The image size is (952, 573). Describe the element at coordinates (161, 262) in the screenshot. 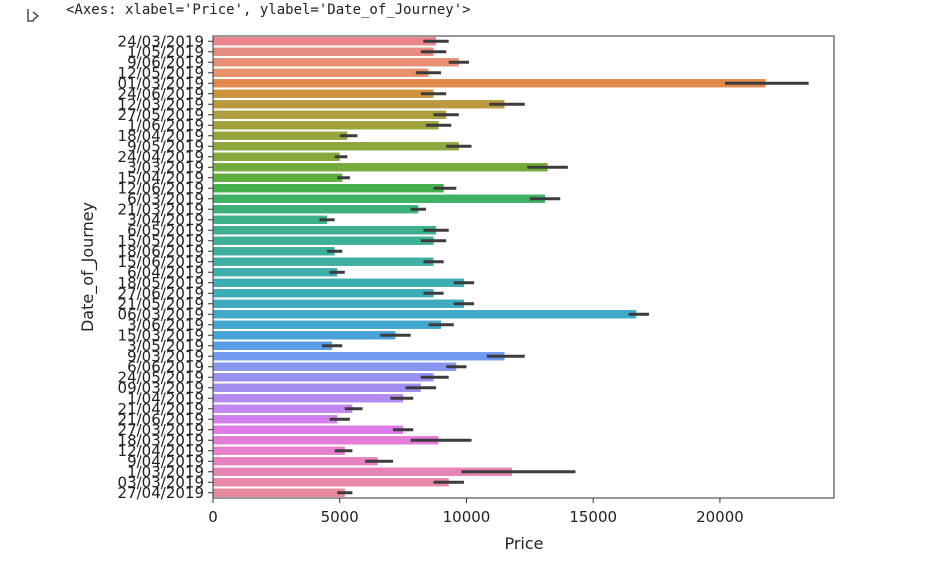

I see `y-tick-label: 15/06/2019` at that location.